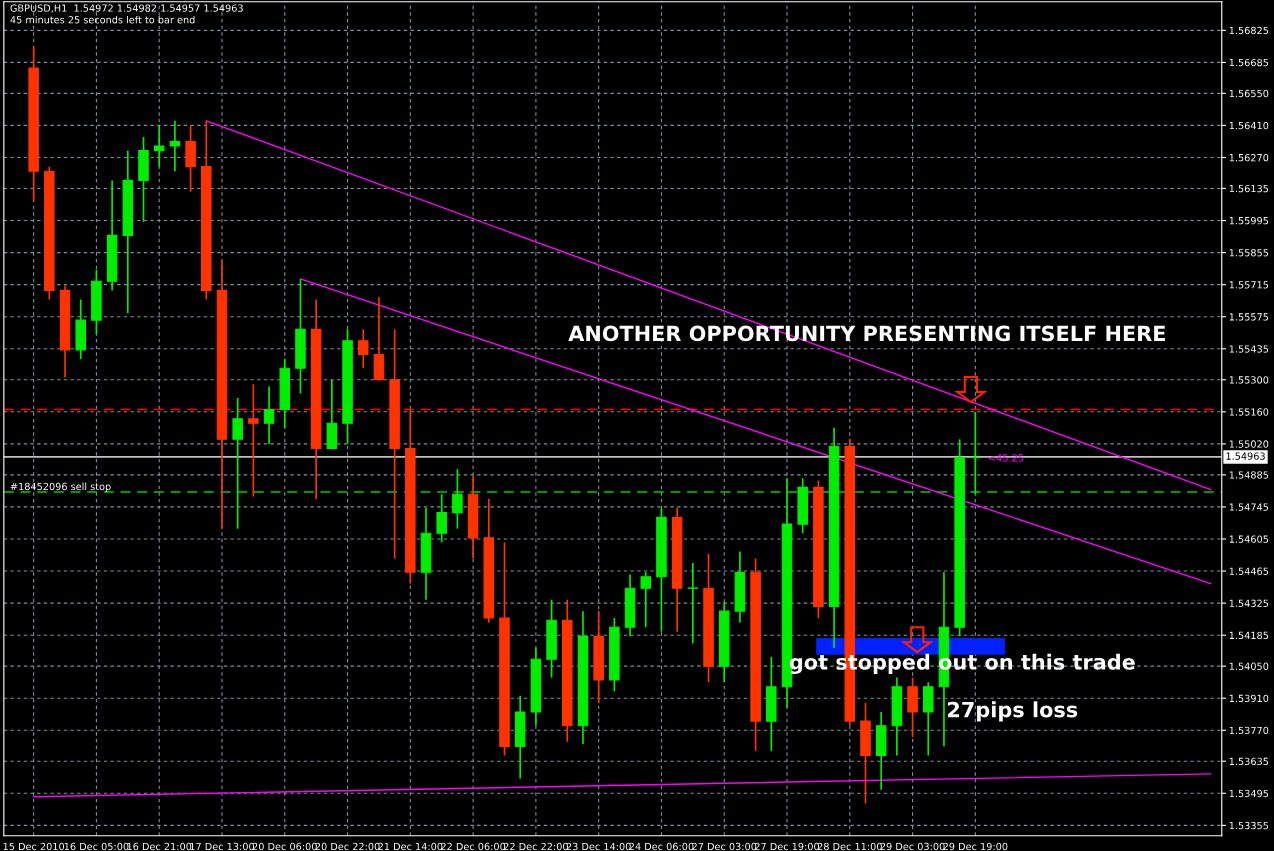 This screenshot has height=851, width=1274. I want to click on y-tick-label: 1.53495, so click(1249, 793).